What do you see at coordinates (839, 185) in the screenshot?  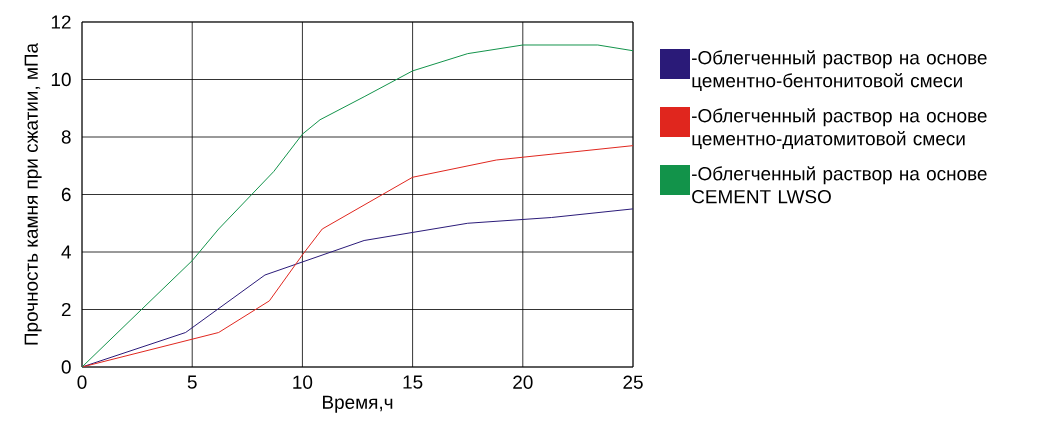 I see `legend-label: -Облегченный раствор на основе CEMENT LWSO` at bounding box center [839, 185].